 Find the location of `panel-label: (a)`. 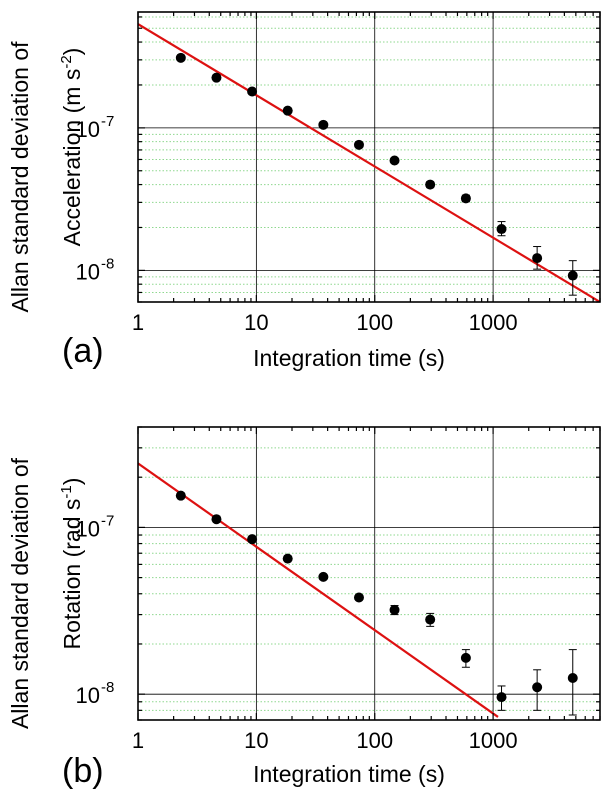

panel-label: (a) is located at coordinates (83, 351).